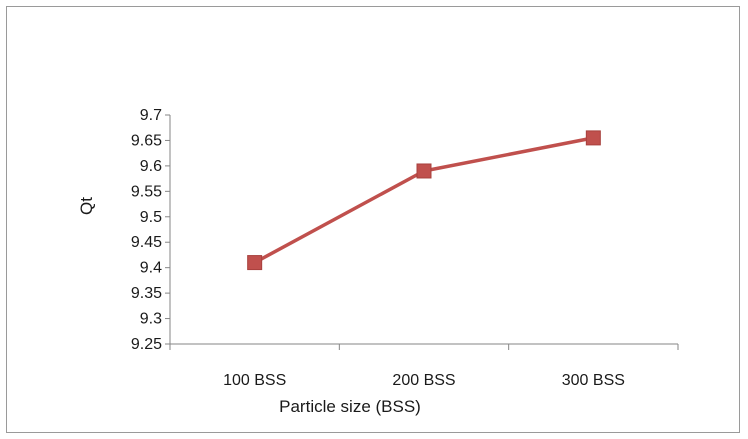  Describe the element at coordinates (423, 380) in the screenshot. I see `x-tick-label: 200 BSS` at that location.